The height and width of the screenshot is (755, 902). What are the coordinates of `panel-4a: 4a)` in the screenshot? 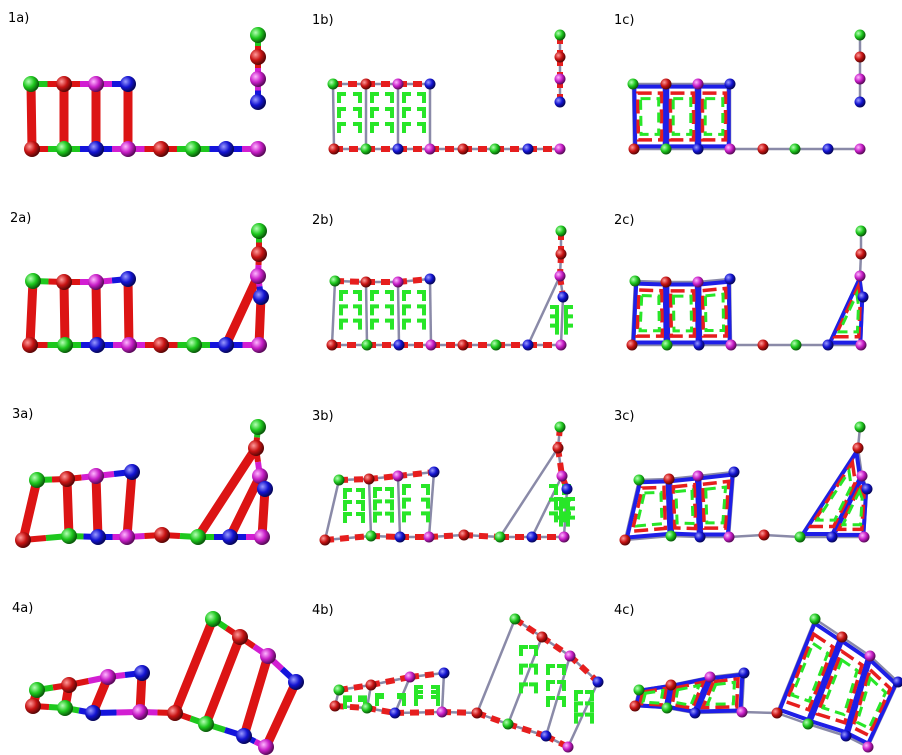 It's located at (158, 678).